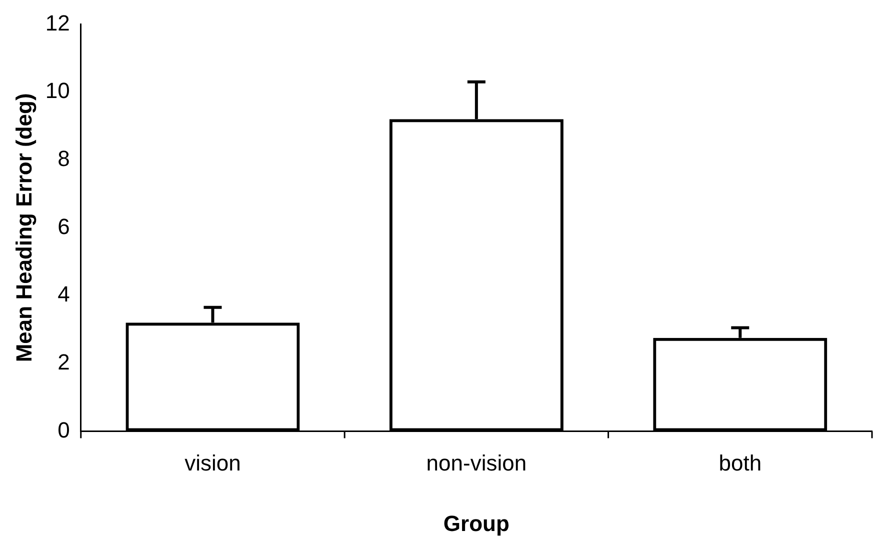 The image size is (884, 550). What do you see at coordinates (476, 523) in the screenshot?
I see `x-axis-title: Group` at bounding box center [476, 523].